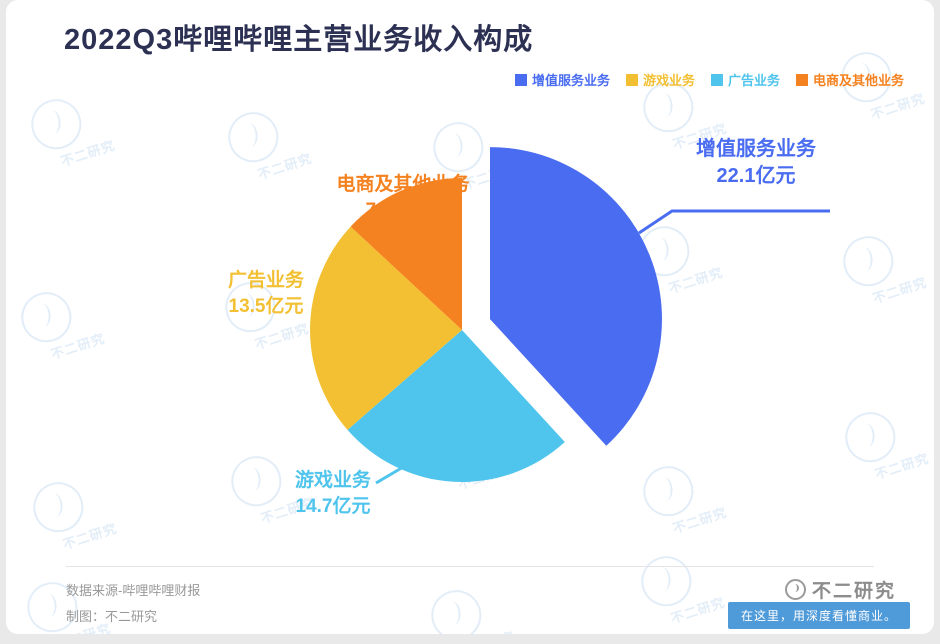  I want to click on footer-divider, so click(470, 566).